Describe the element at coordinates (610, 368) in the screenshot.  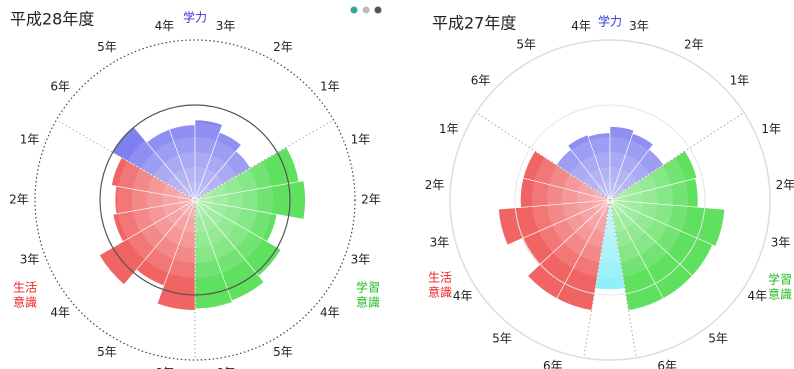
I see `category-label: 学校` at that location.